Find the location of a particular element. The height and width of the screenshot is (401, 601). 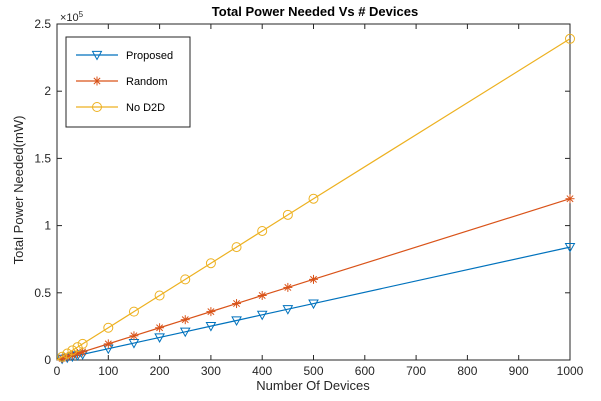

x-tick-label: 800 is located at coordinates (467, 371).